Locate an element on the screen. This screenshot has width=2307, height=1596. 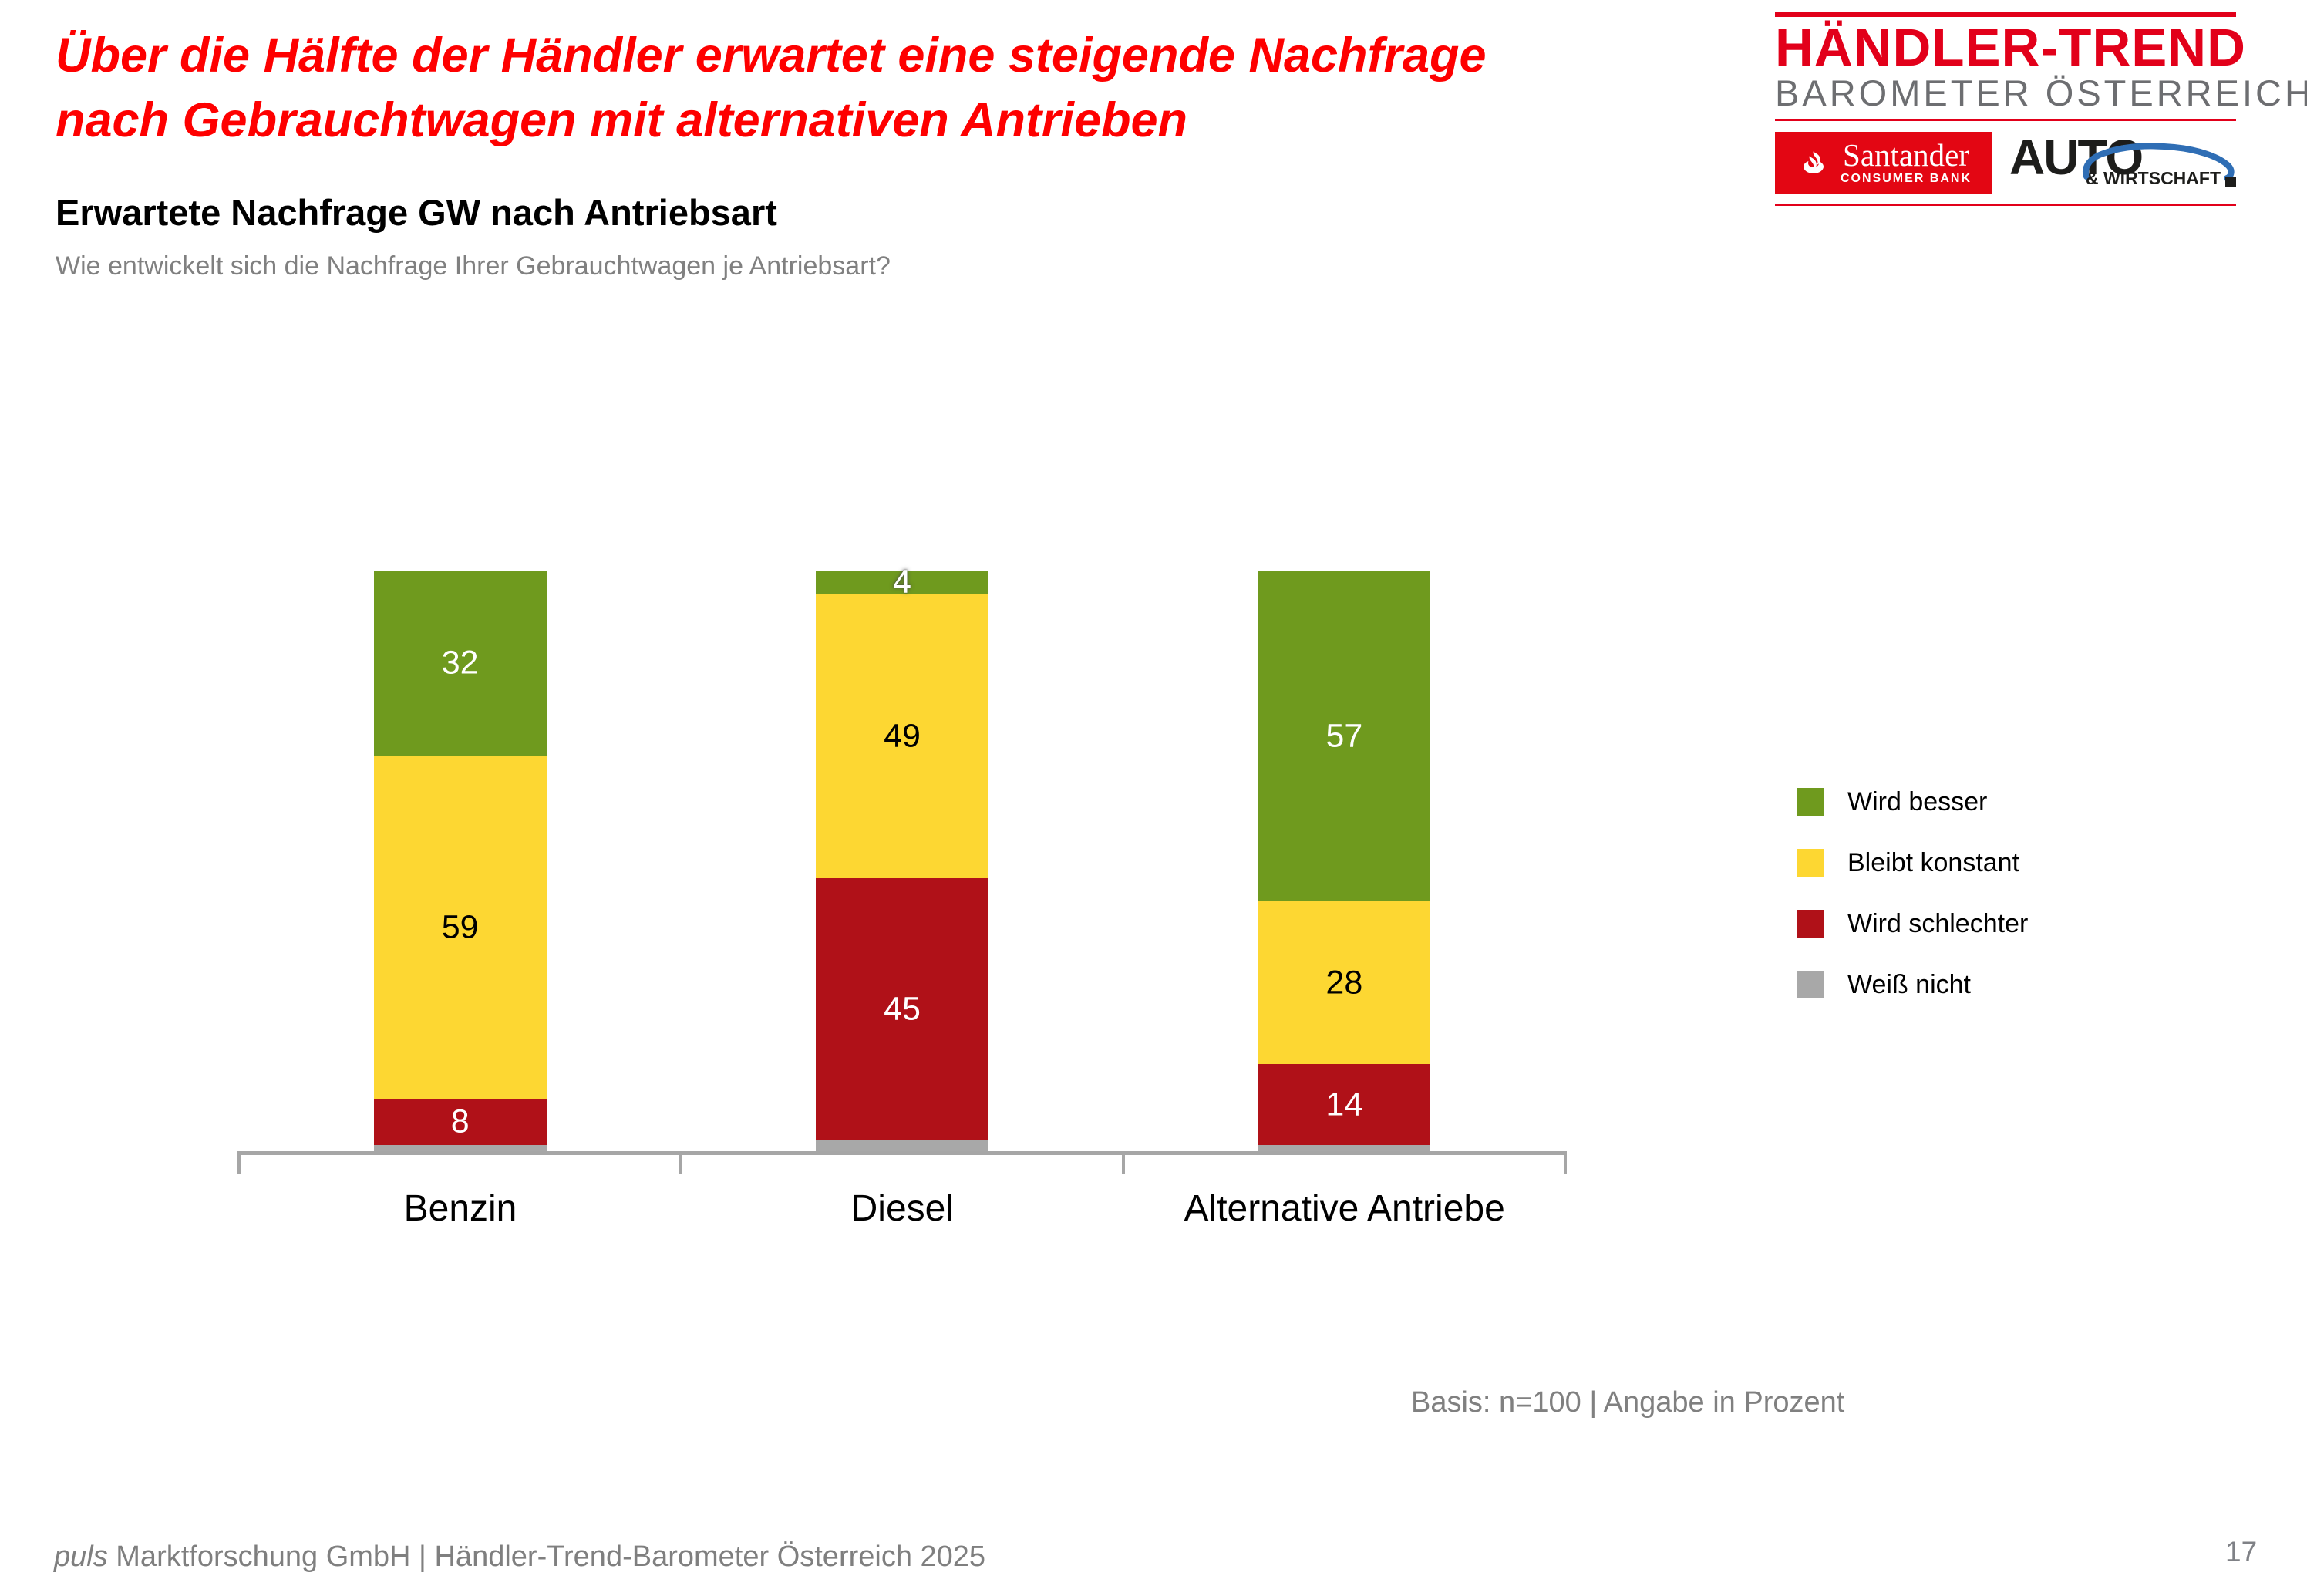
category-label-alternative-antriebe: Alternative Antriebe is located at coordinates (1344, 1209).